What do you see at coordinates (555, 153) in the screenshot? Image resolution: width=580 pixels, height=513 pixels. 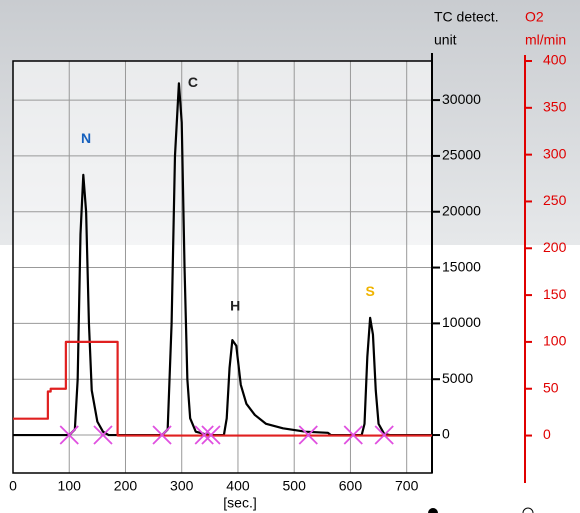 I see `y2-tick-label: 300` at bounding box center [555, 153].